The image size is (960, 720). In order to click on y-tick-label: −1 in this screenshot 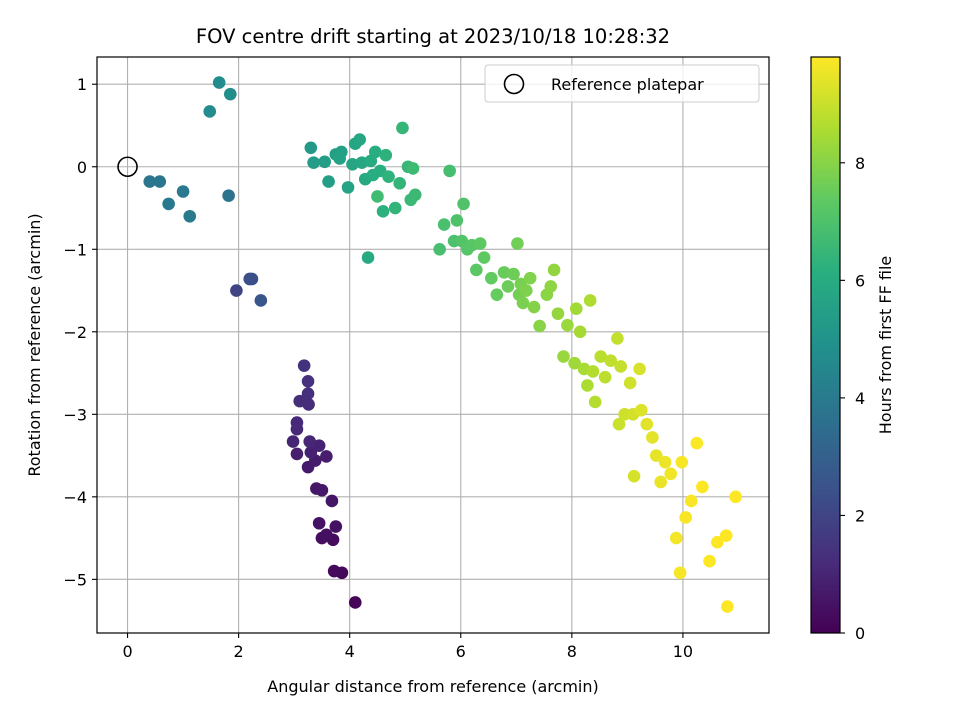, I will do `click(75, 249)`.